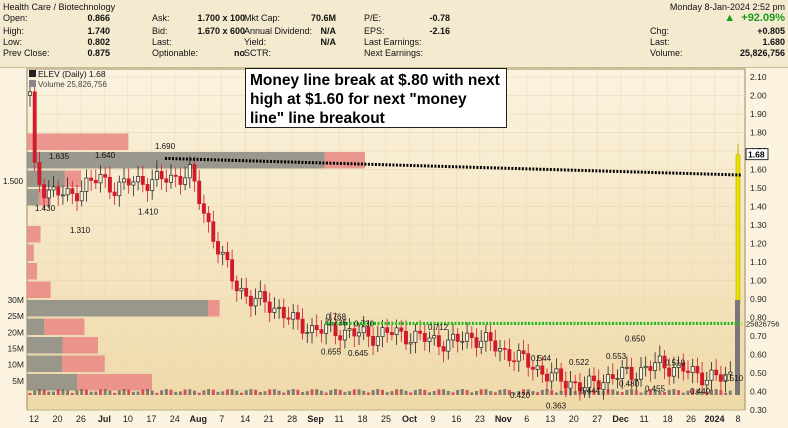 The width and height of the screenshot is (788, 428). Describe the element at coordinates (620, 419) in the screenshot. I see `x-tick-label: Dec` at that location.